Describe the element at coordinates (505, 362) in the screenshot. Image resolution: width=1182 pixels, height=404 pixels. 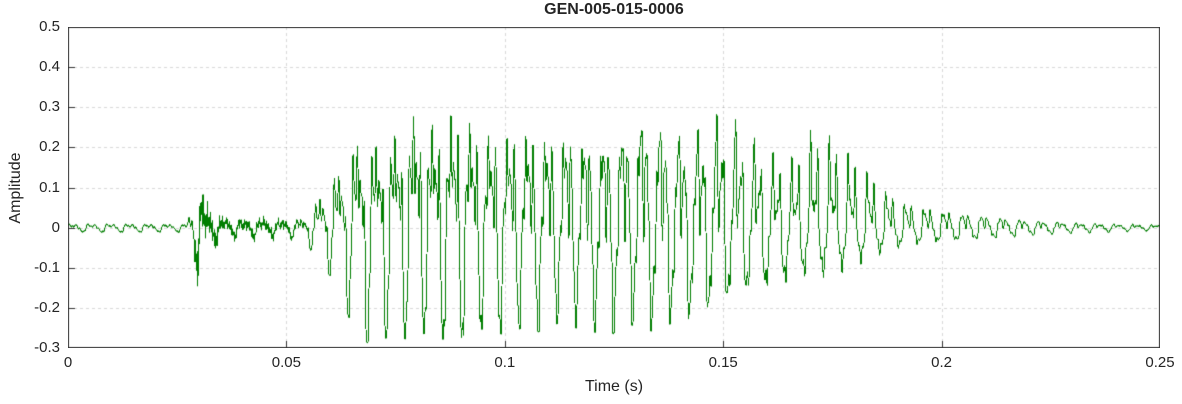
I see `x-tick-label: 0.1` at that location.